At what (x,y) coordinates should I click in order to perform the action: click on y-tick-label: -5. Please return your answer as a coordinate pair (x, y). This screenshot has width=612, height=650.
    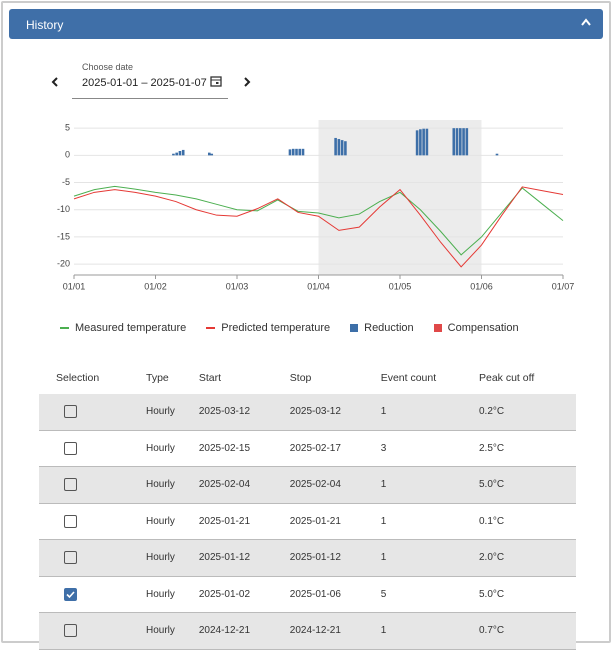
    Looking at the image, I should click on (66, 182).